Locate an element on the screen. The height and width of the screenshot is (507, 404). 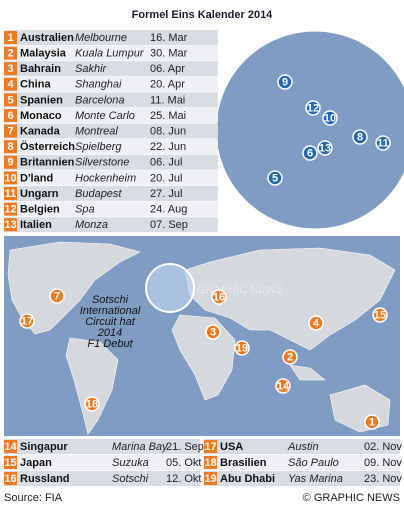
race-country: Australien is located at coordinates (47, 38).